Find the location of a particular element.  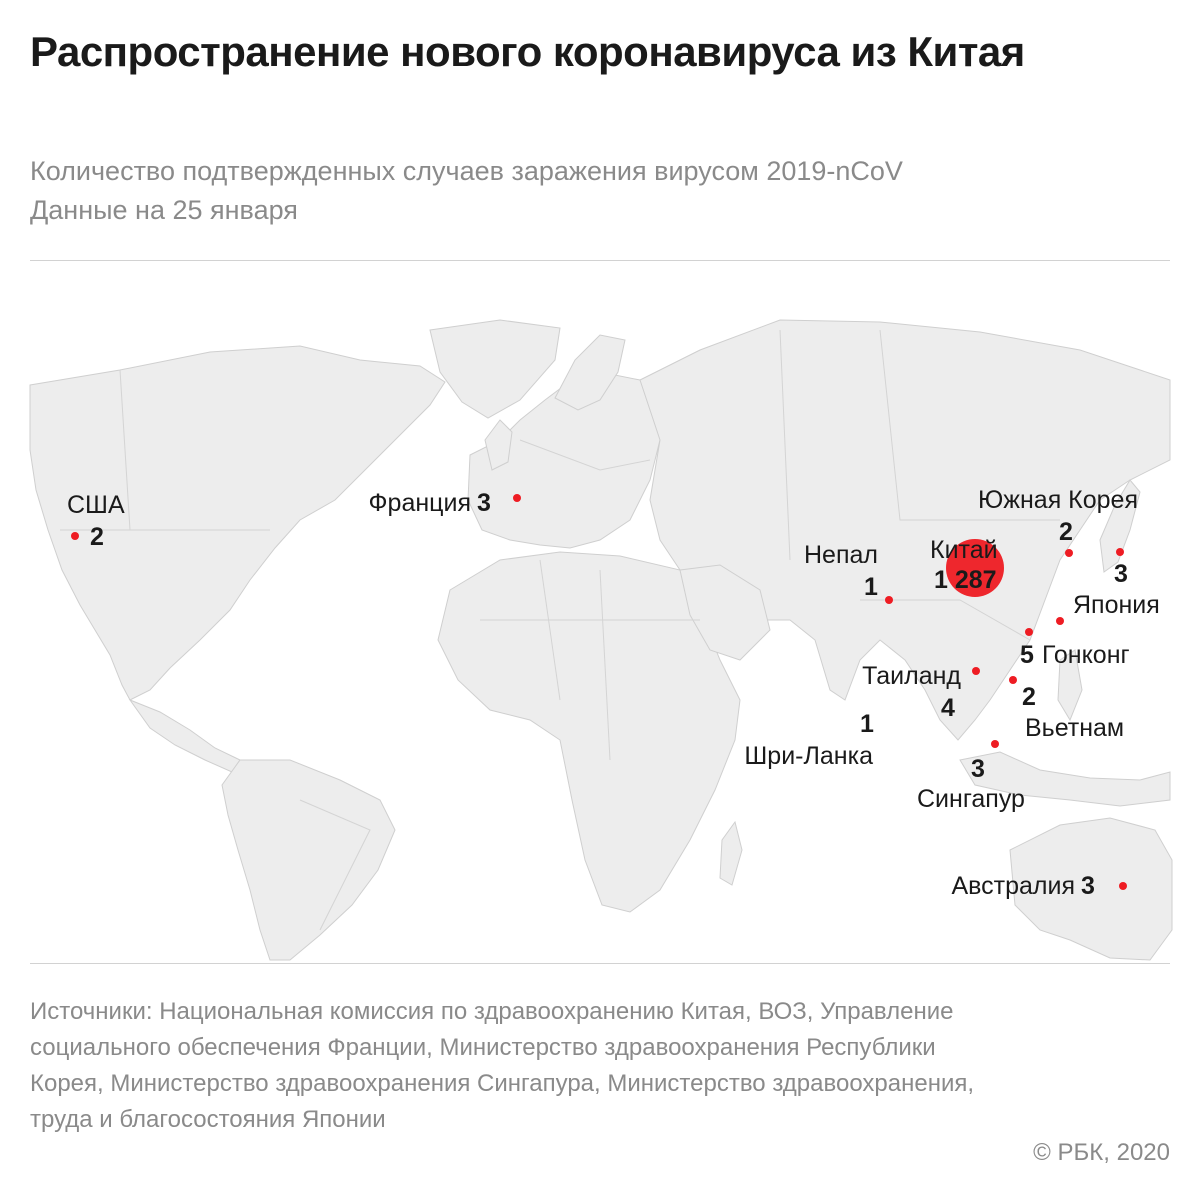

europe-shape is located at coordinates (566, 460).